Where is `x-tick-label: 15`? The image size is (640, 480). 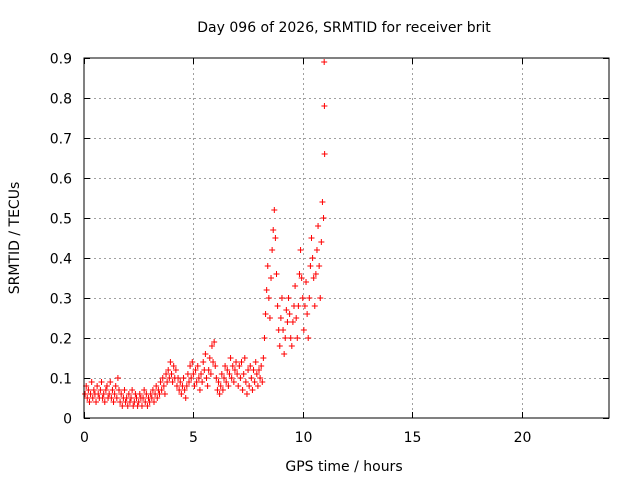
x-tick-label: 15 is located at coordinates (413, 438).